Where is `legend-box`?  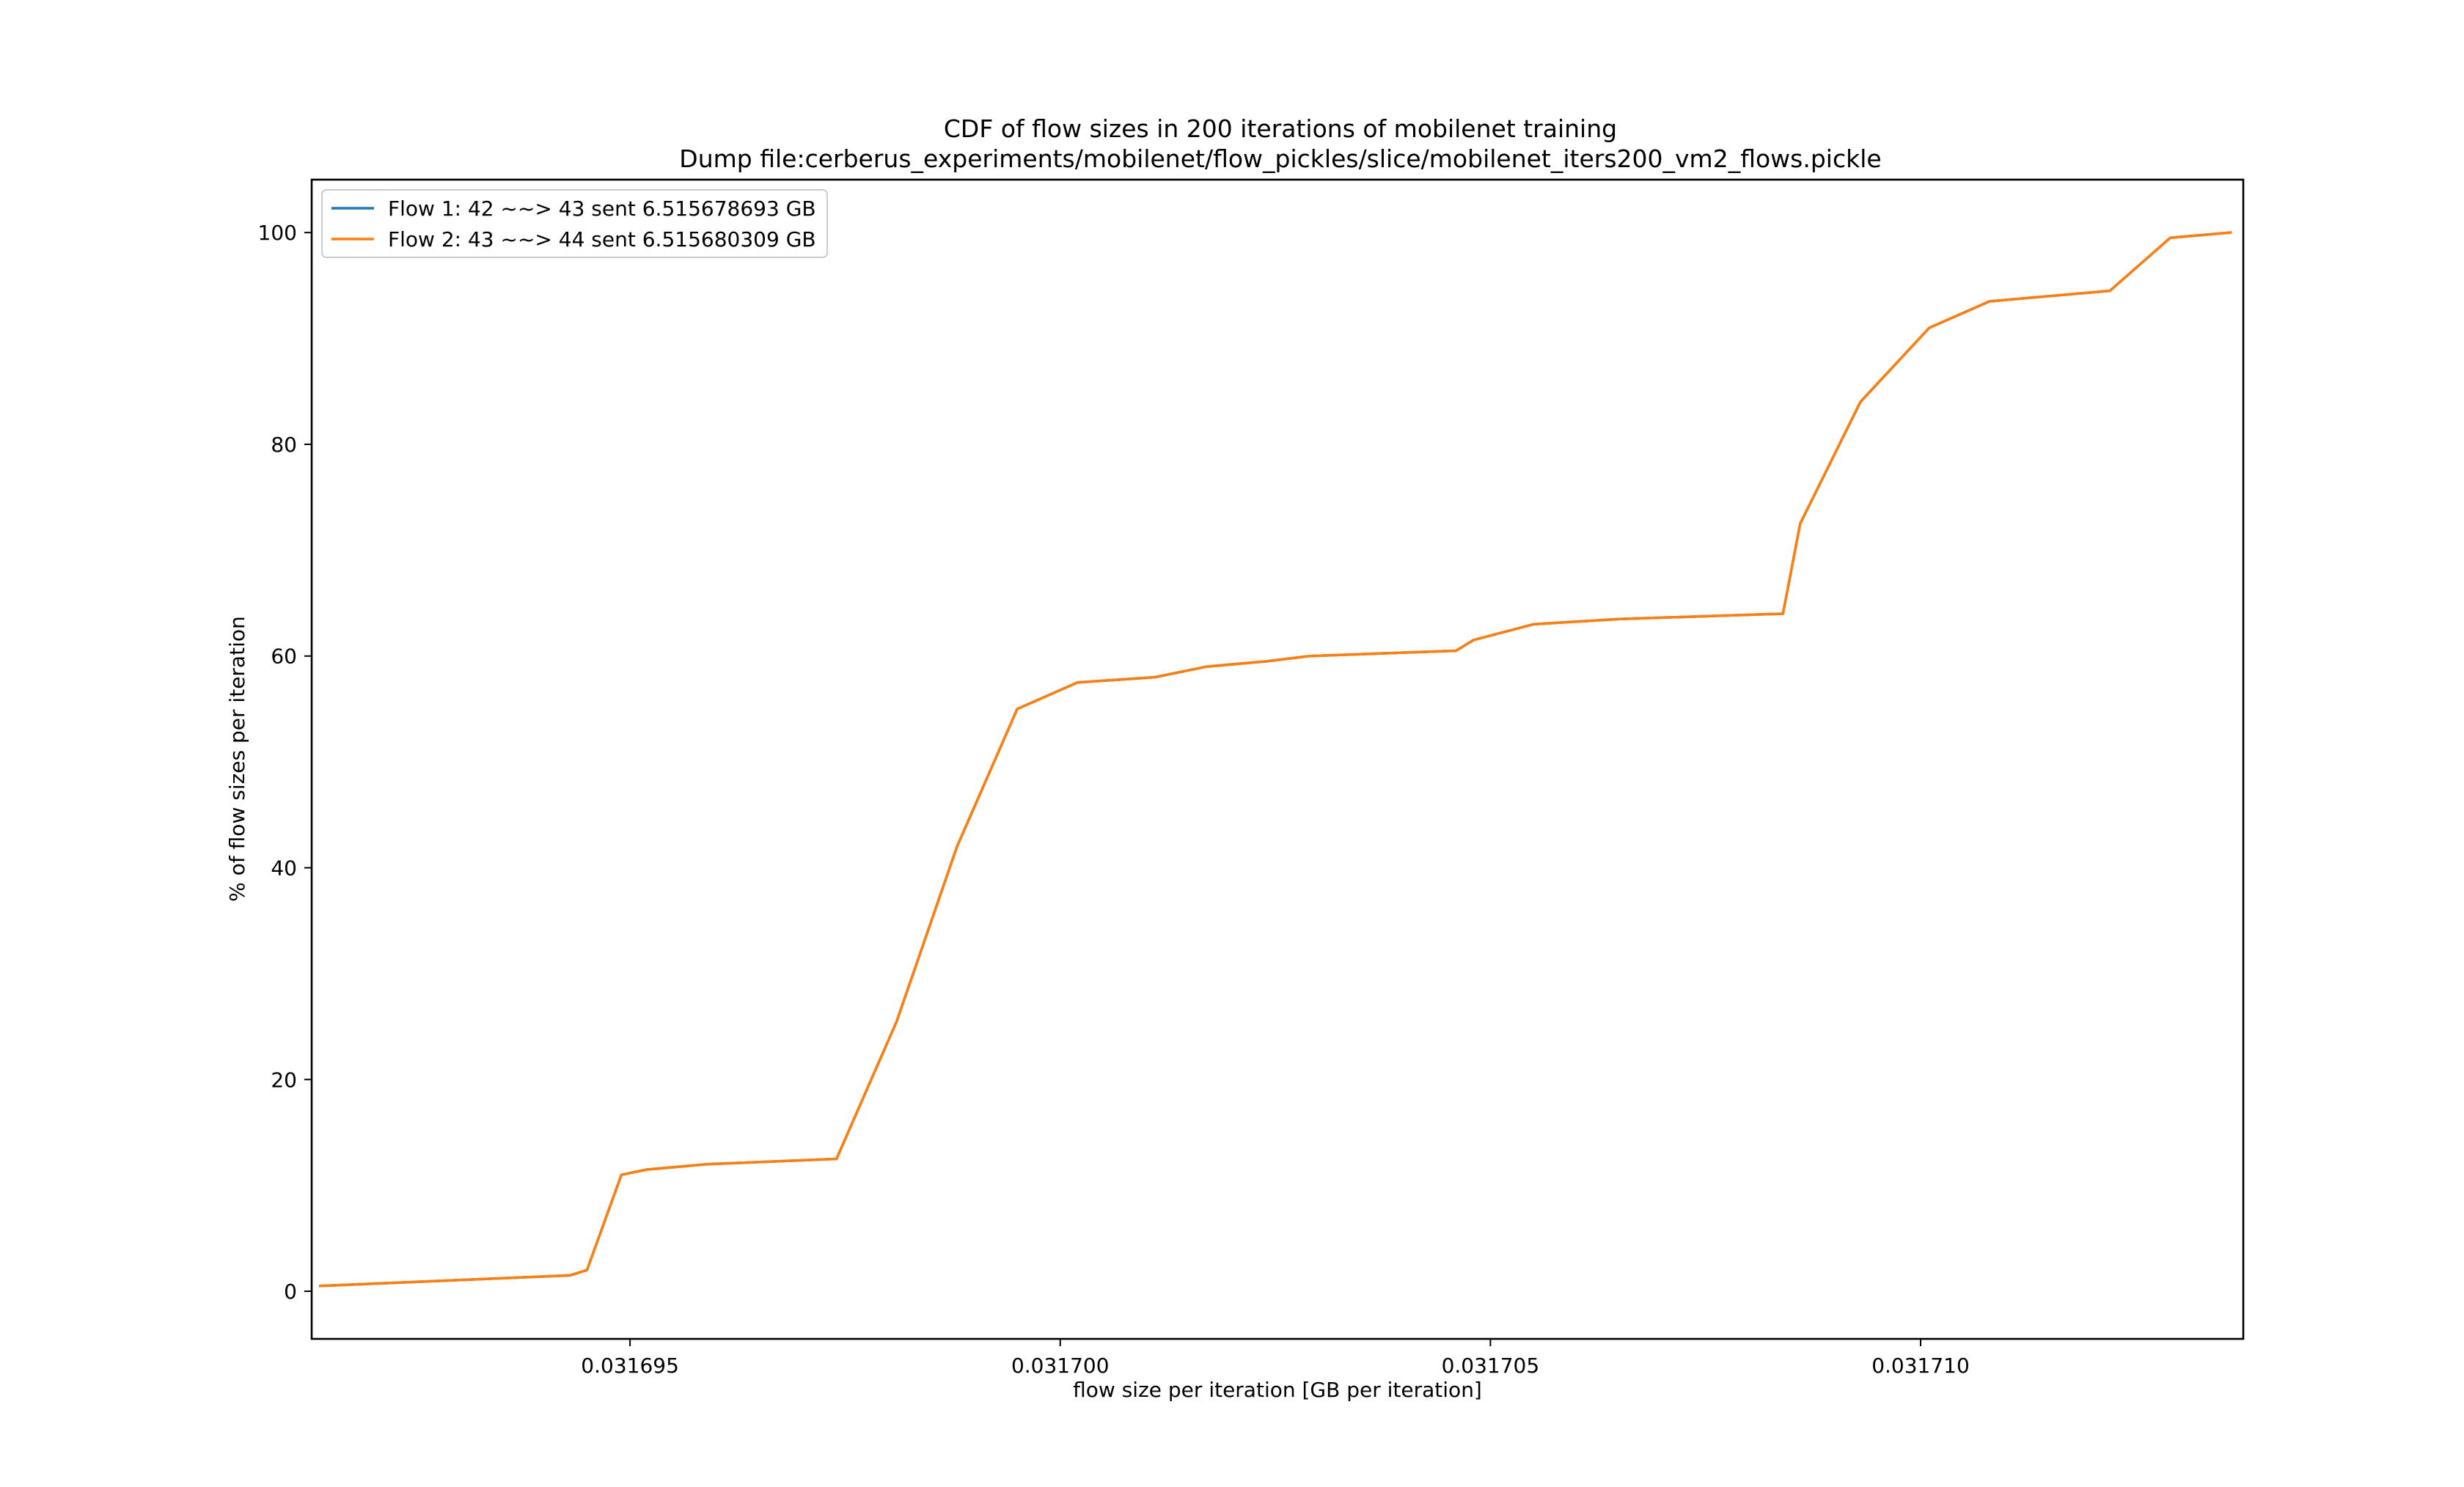 legend-box is located at coordinates (574, 224).